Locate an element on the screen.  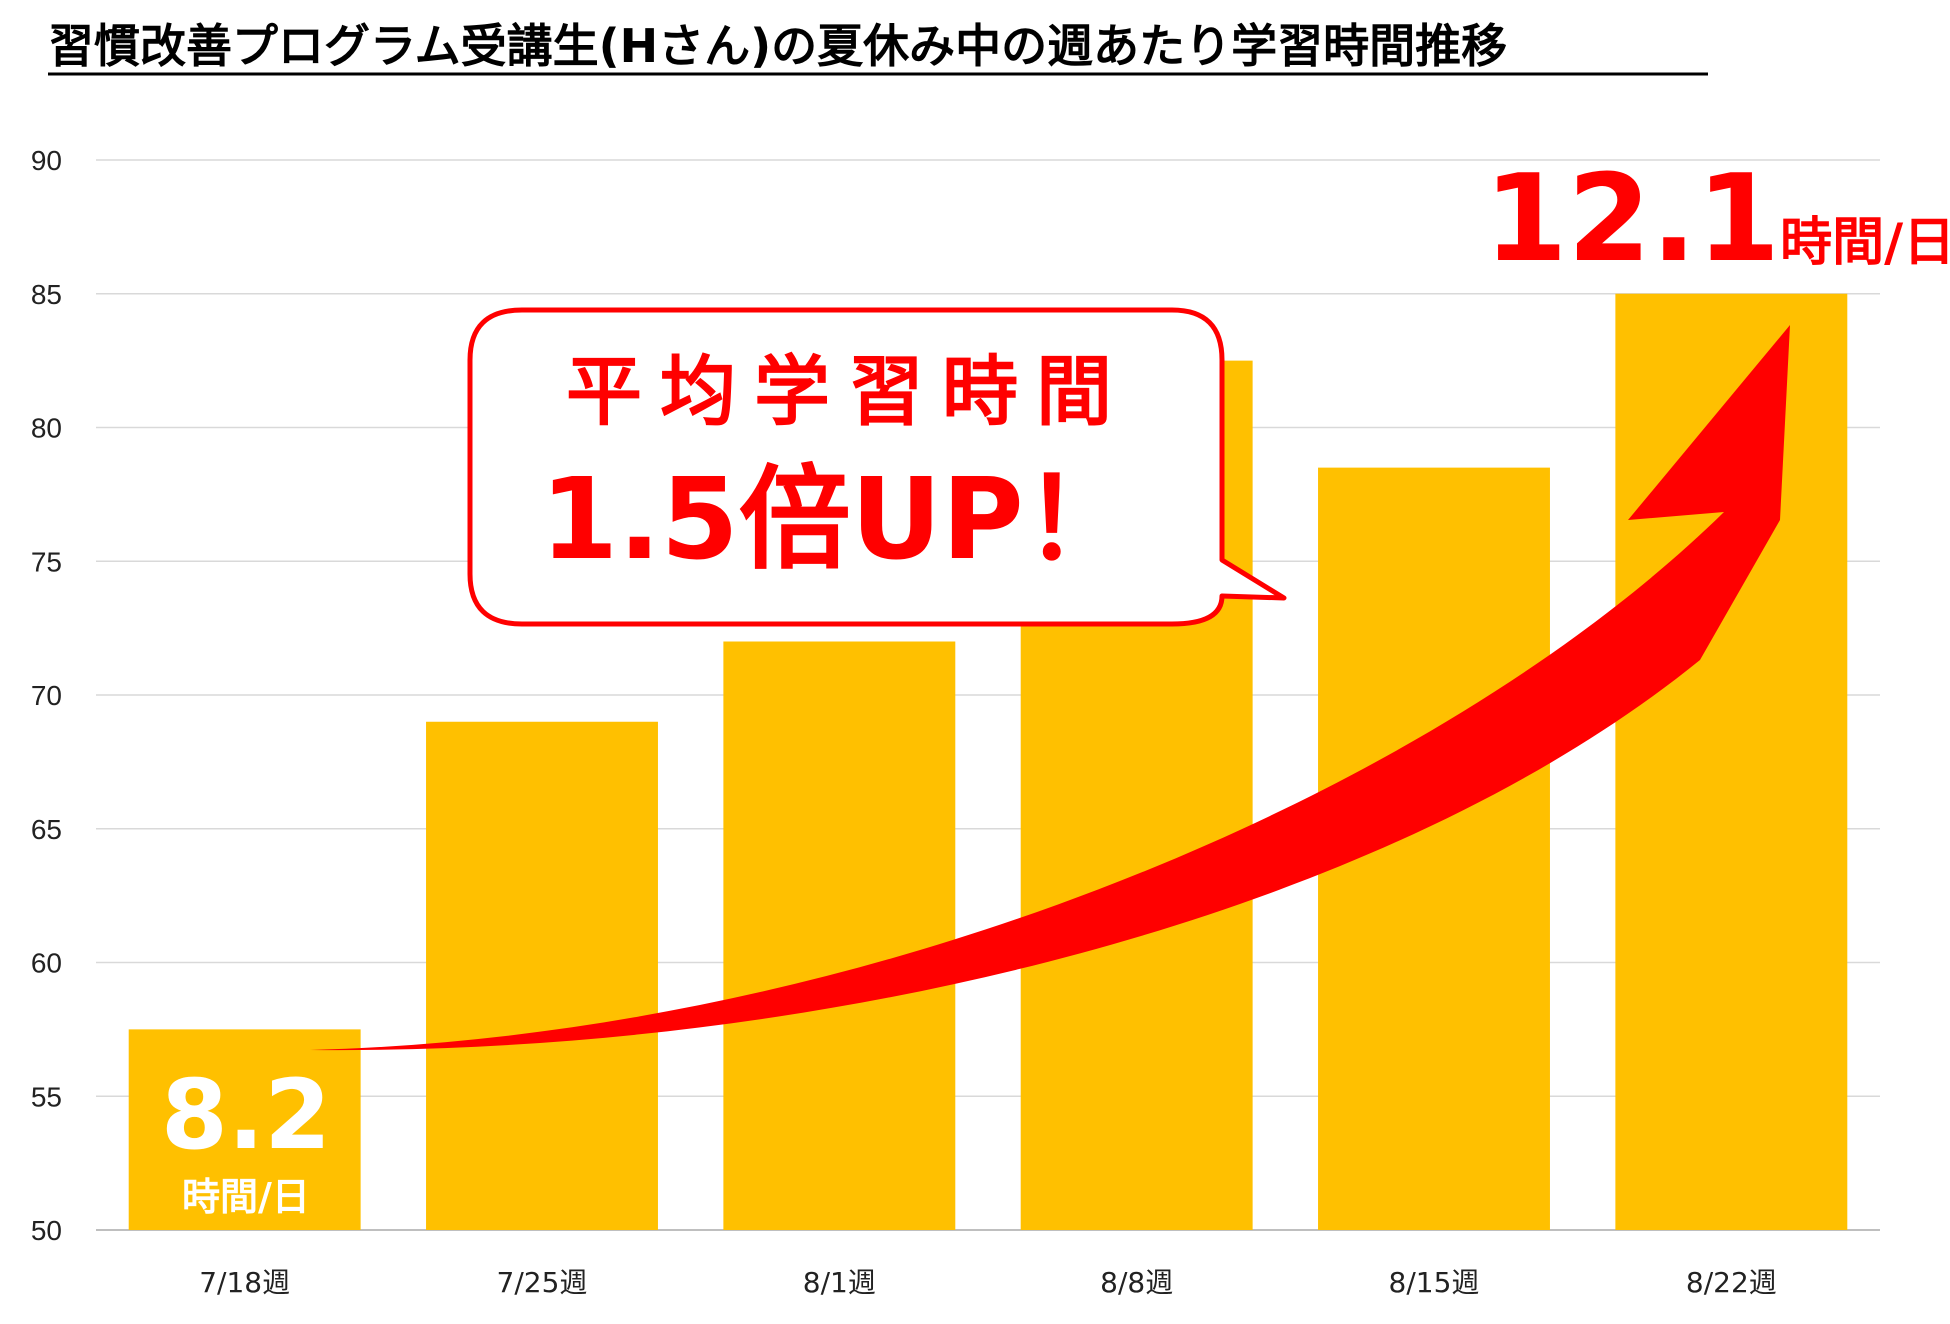
y-tick-label: 60 is located at coordinates (46, 963).